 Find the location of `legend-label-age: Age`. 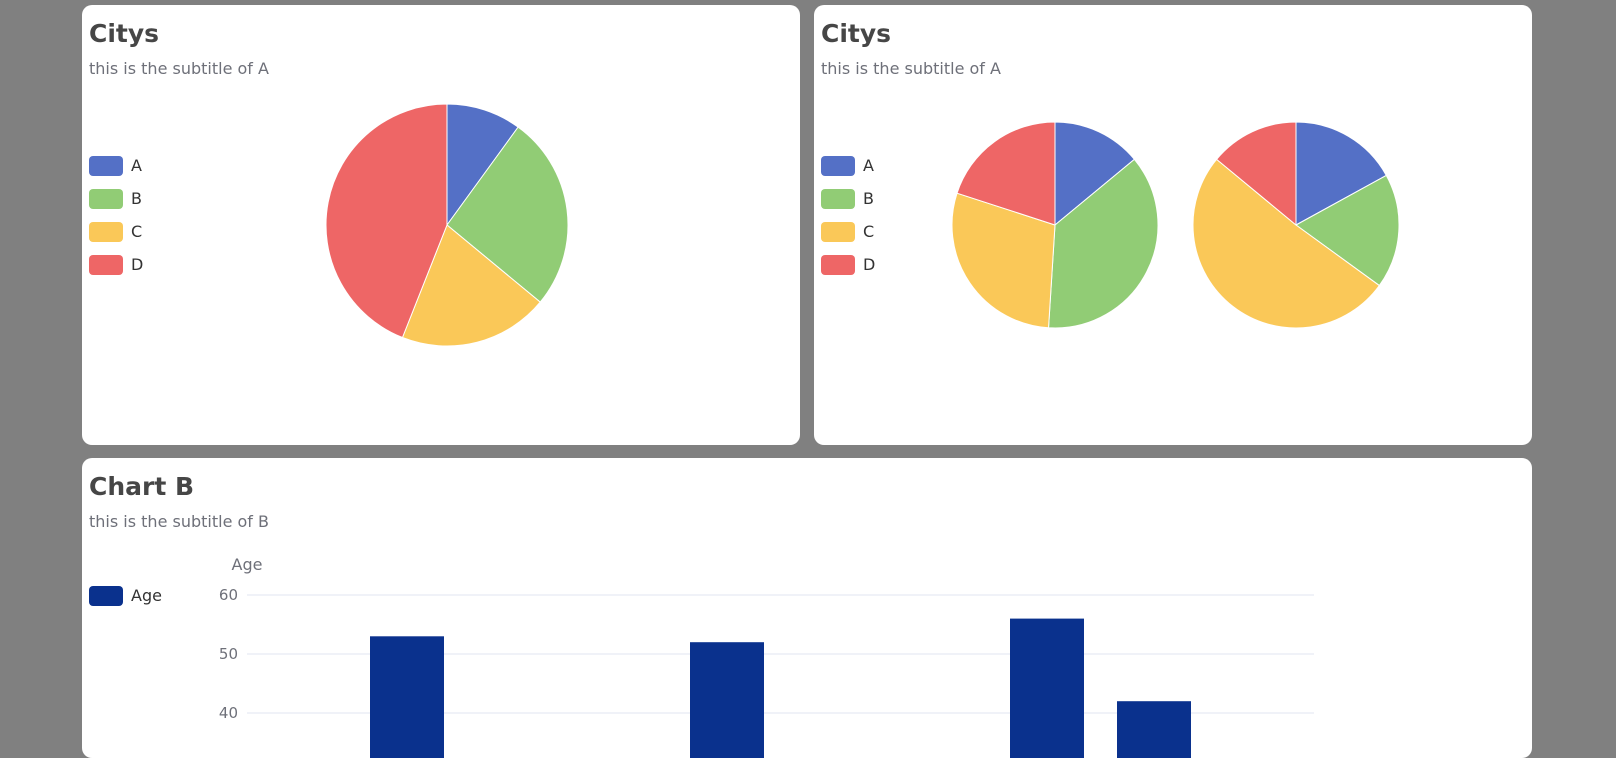

legend-label-age: Age is located at coordinates (146, 595).